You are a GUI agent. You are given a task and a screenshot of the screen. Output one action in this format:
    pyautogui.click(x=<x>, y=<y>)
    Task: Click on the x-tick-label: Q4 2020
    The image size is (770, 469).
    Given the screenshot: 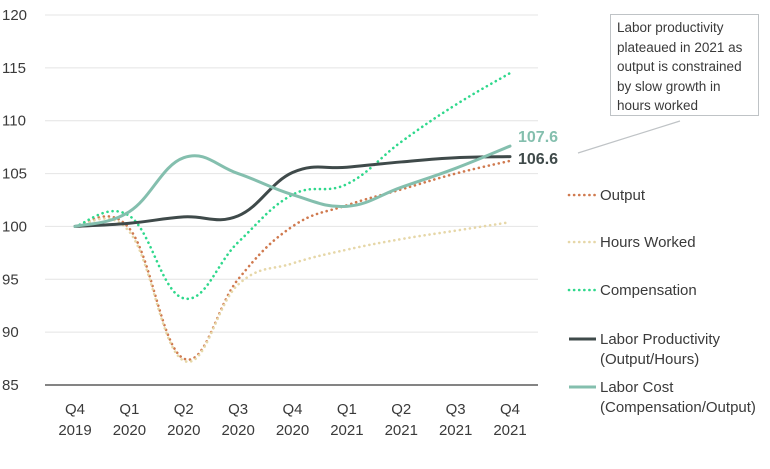 What is the action you would take?
    pyautogui.click(x=292, y=420)
    